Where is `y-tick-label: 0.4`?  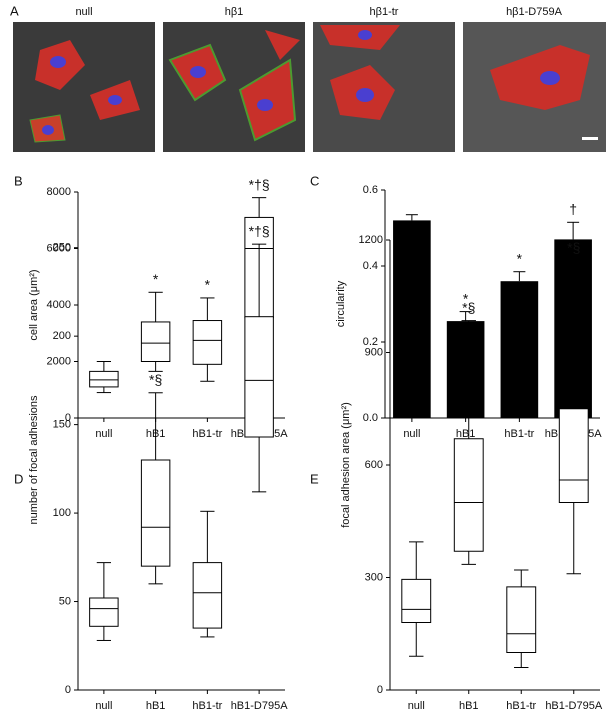 y-tick-label: 0.4 is located at coordinates (370, 266).